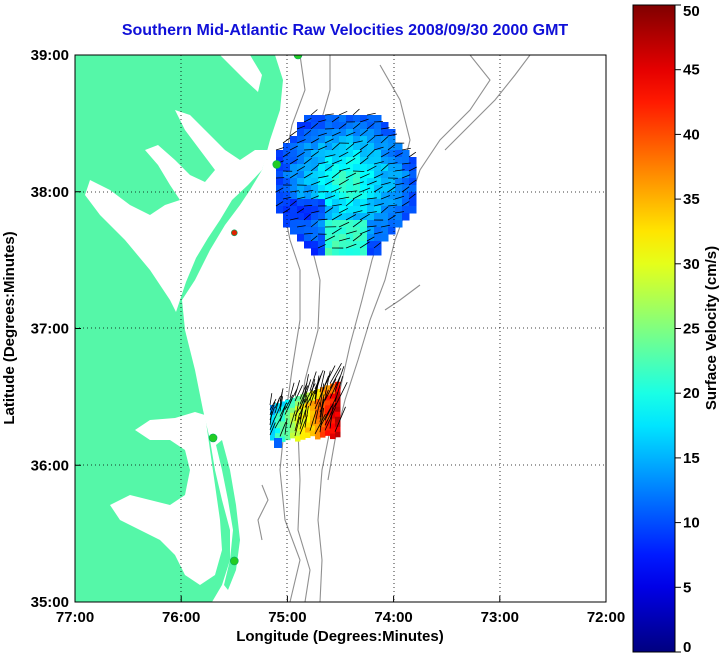 The image size is (724, 659). Describe the element at coordinates (691, 393) in the screenshot. I see `colorbar-tick-label: 20` at that location.